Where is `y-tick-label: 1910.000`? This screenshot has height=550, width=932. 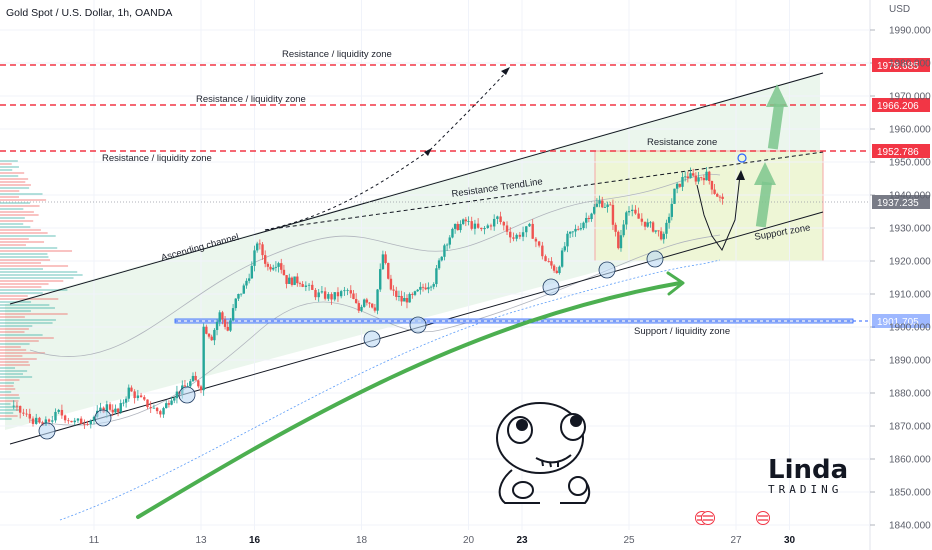
y-tick-label: 1910.000 is located at coordinates (910, 295).